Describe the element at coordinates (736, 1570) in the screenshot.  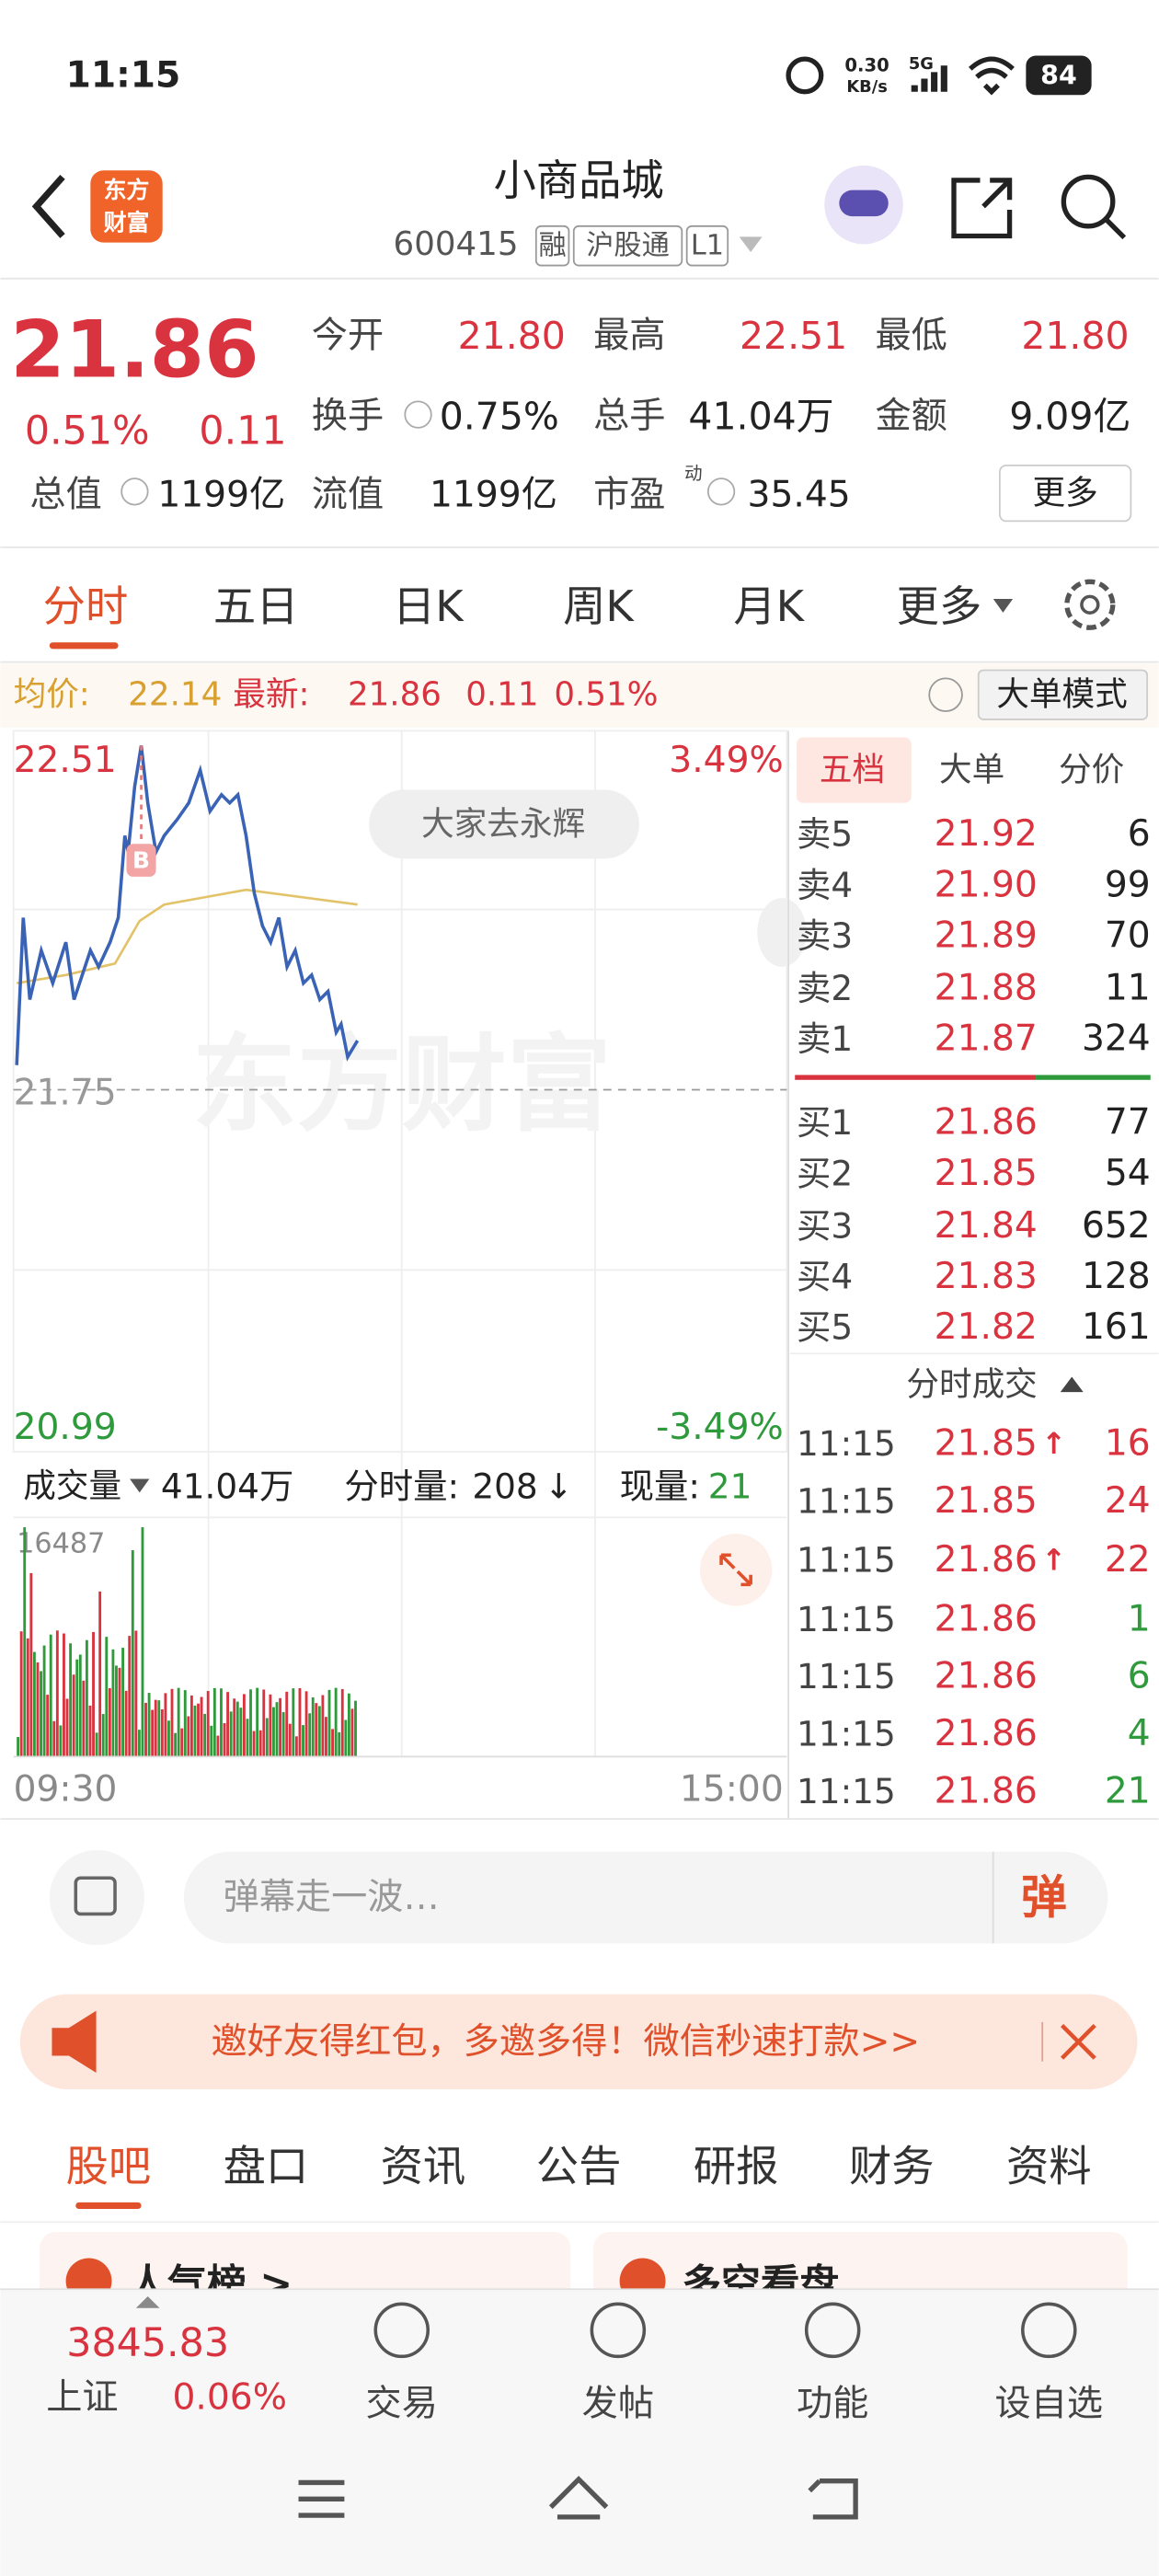
I see `expand-button` at that location.